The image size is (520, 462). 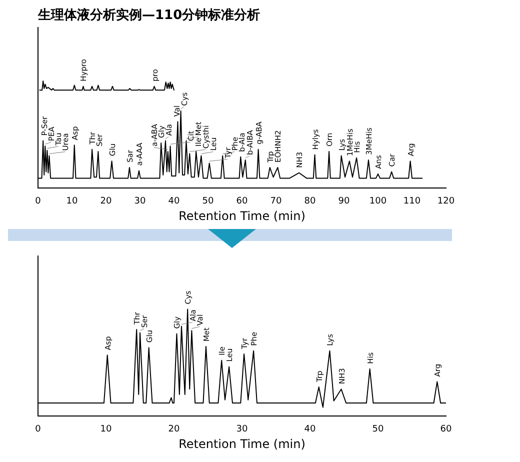 I want to click on x-tick-label: 100, so click(x=378, y=201).